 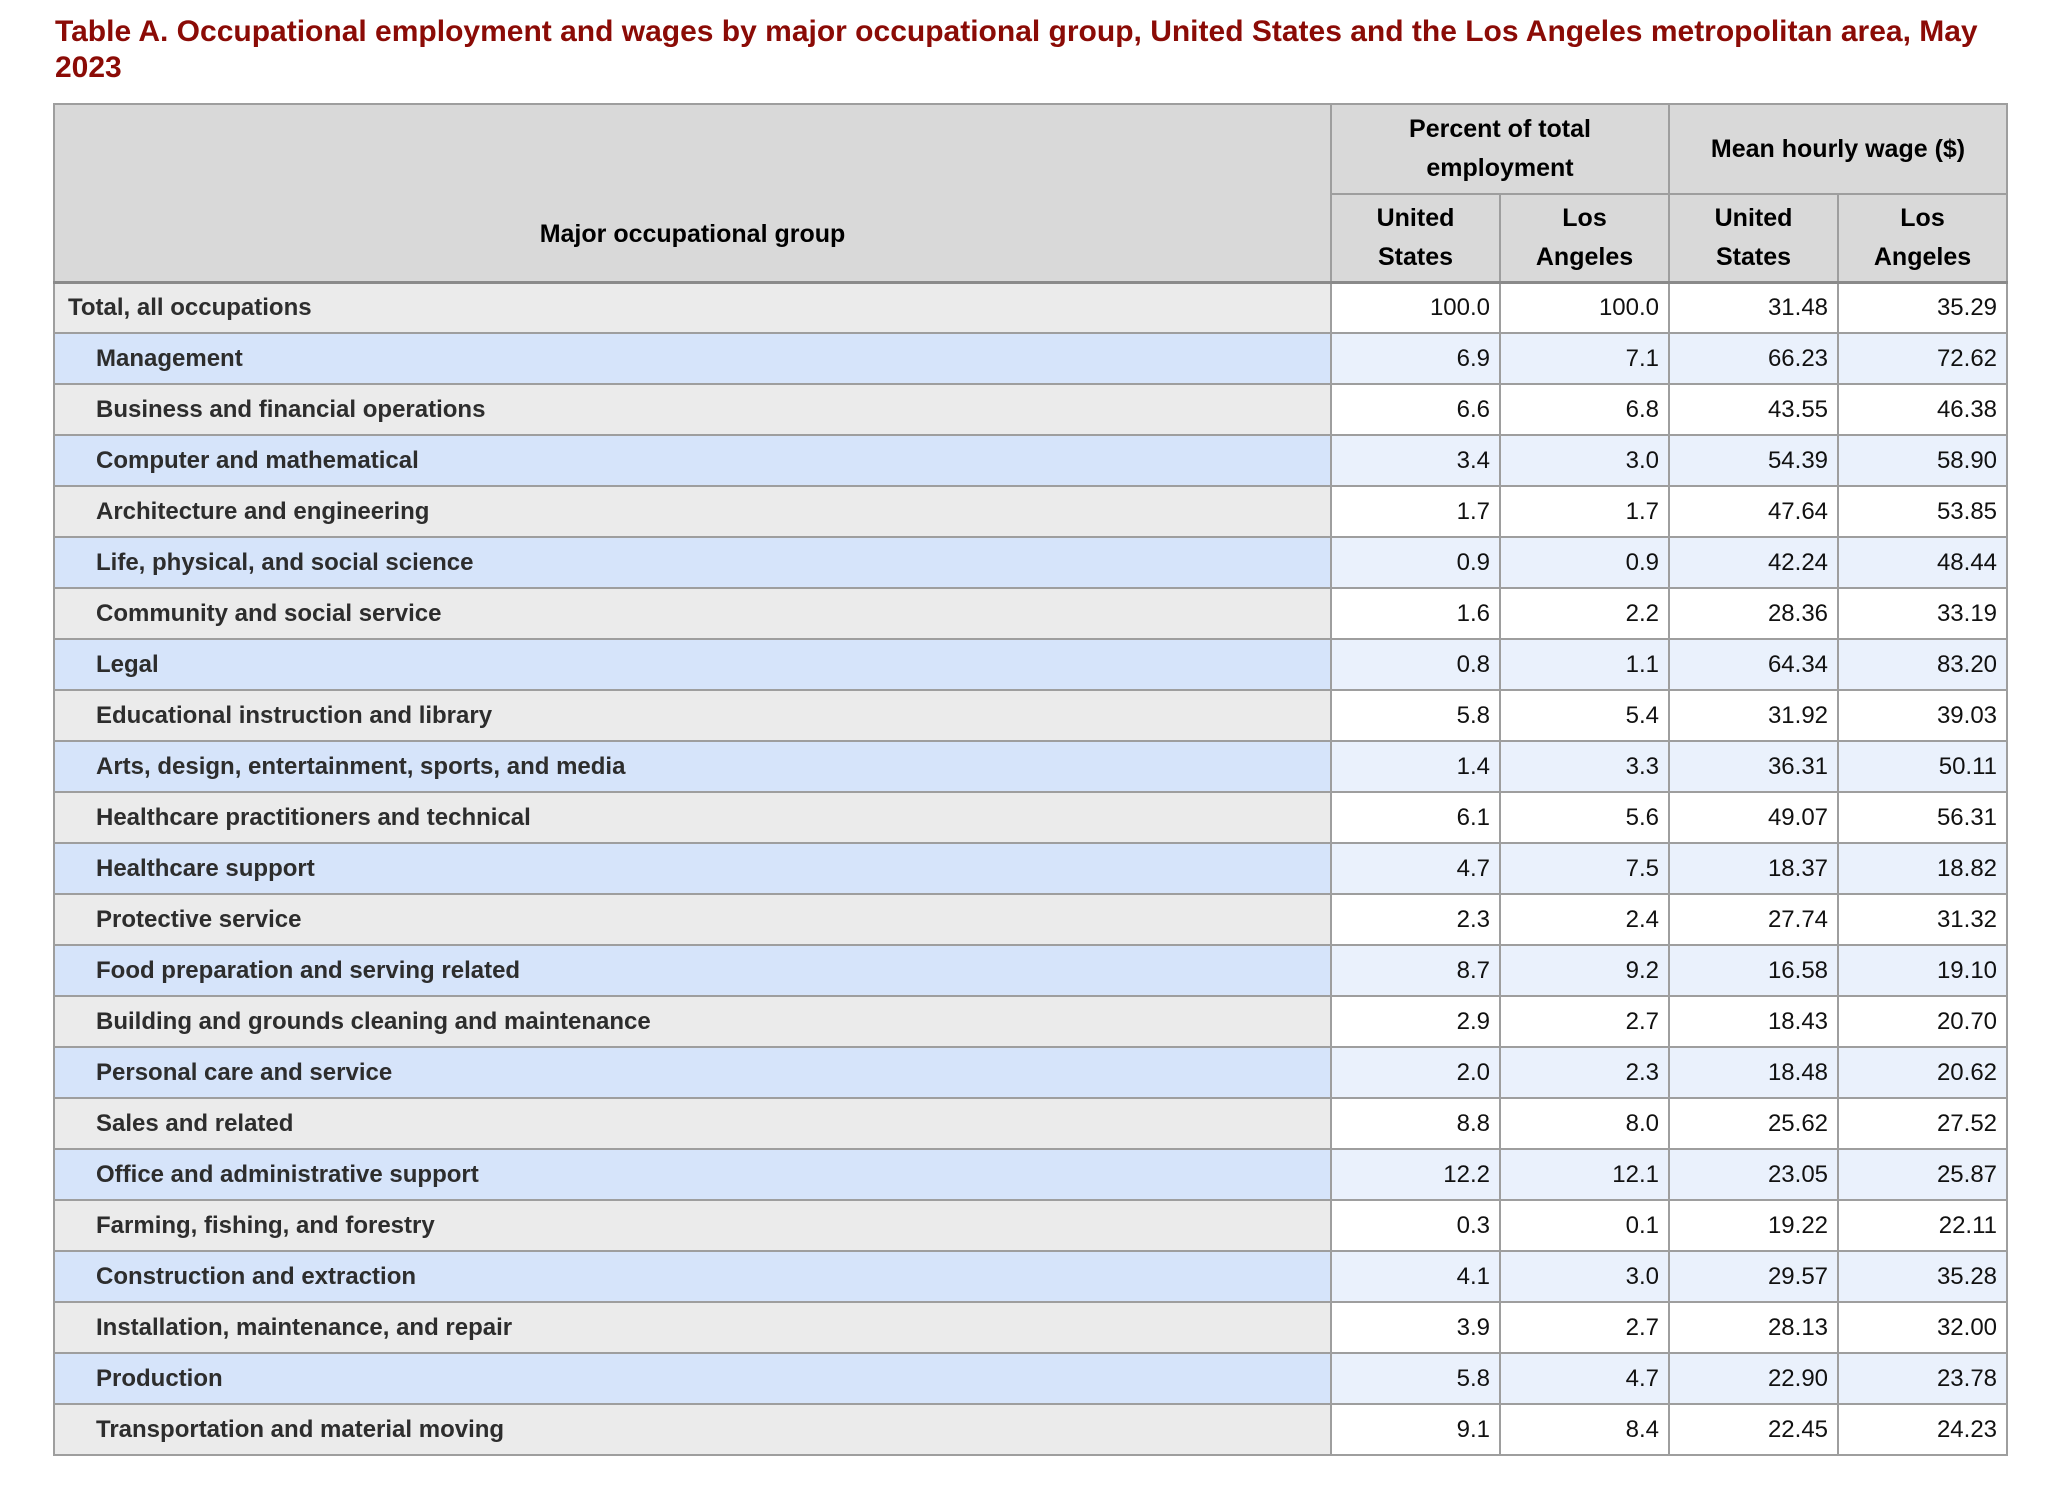 What do you see at coordinates (1754, 1021) in the screenshot?
I see `cell-wage-us: 18.43` at bounding box center [1754, 1021].